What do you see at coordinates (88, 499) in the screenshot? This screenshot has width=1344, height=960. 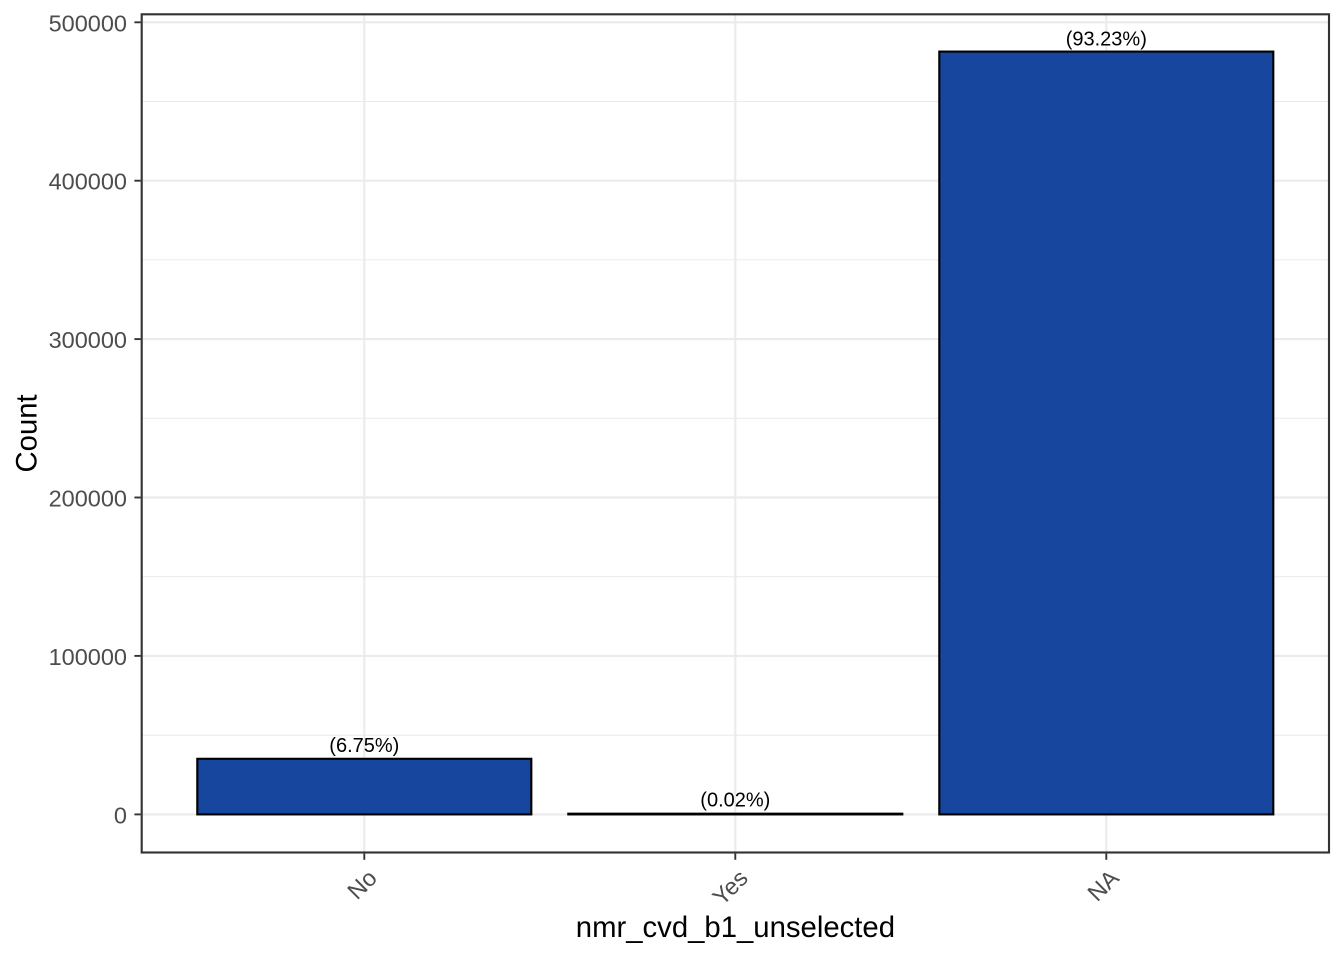 I see `svg-text: 200000` at bounding box center [88, 499].